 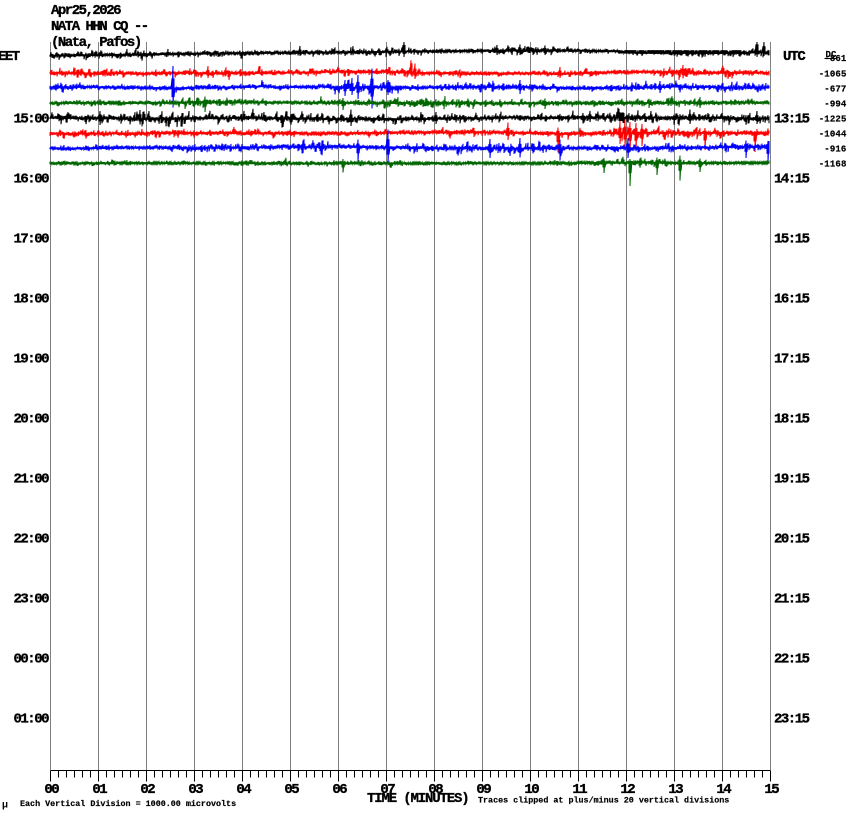 What do you see at coordinates (31, 540) in the screenshot?
I see `svg-text: 22:00` at bounding box center [31, 540].